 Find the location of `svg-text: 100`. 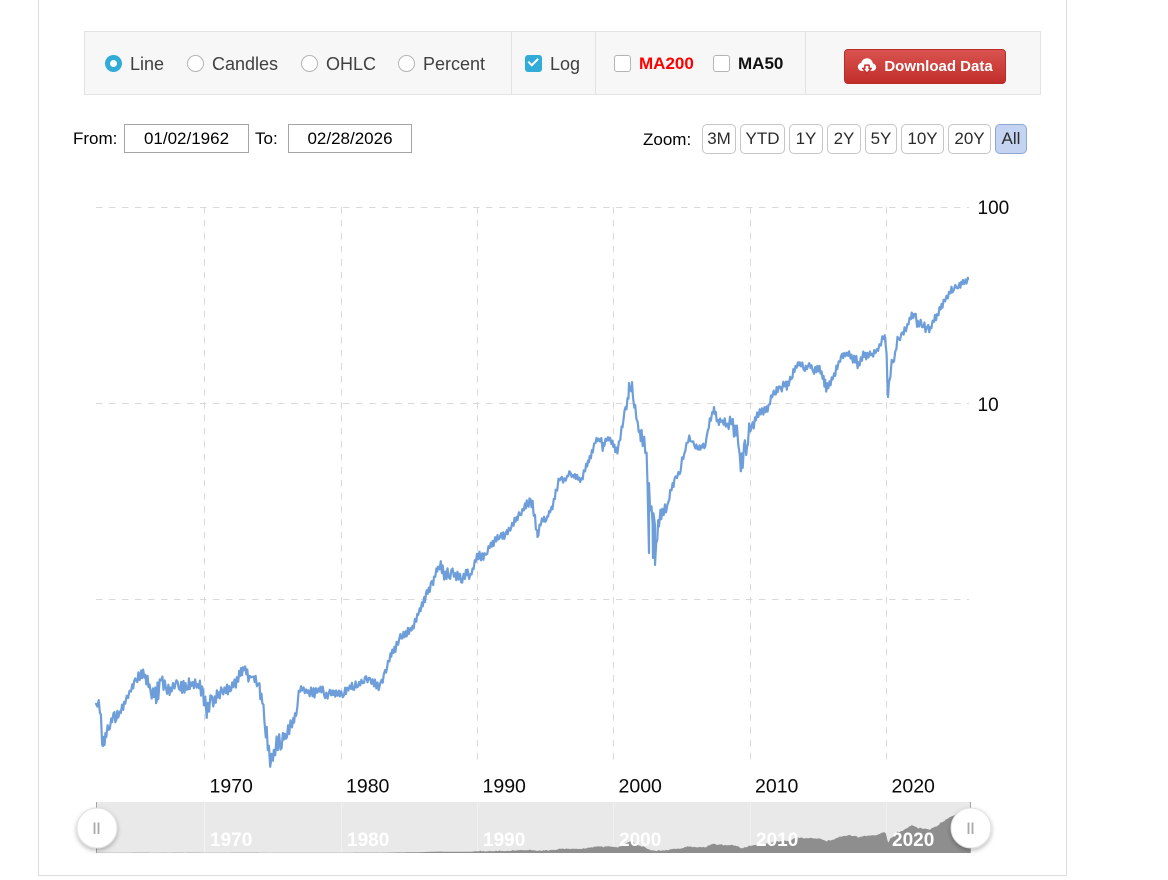

svg-text: 100 is located at coordinates (994, 208).